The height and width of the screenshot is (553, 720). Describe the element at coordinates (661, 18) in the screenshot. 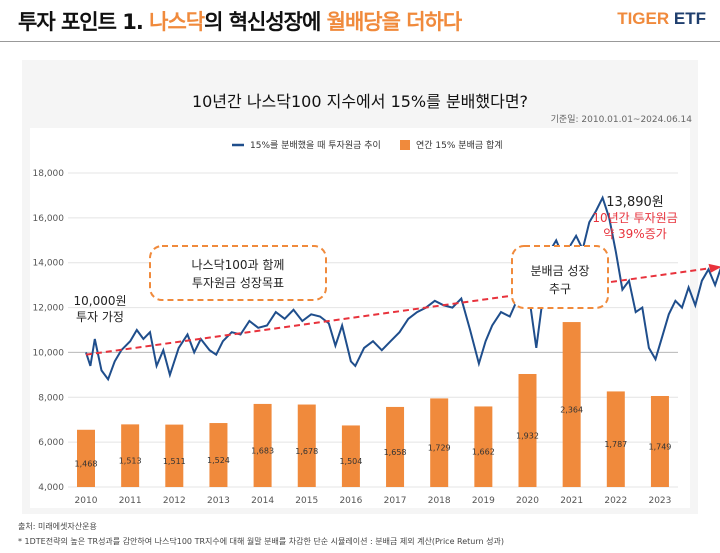

I see `tiger-etf-logo: TIGER ETF` at that location.